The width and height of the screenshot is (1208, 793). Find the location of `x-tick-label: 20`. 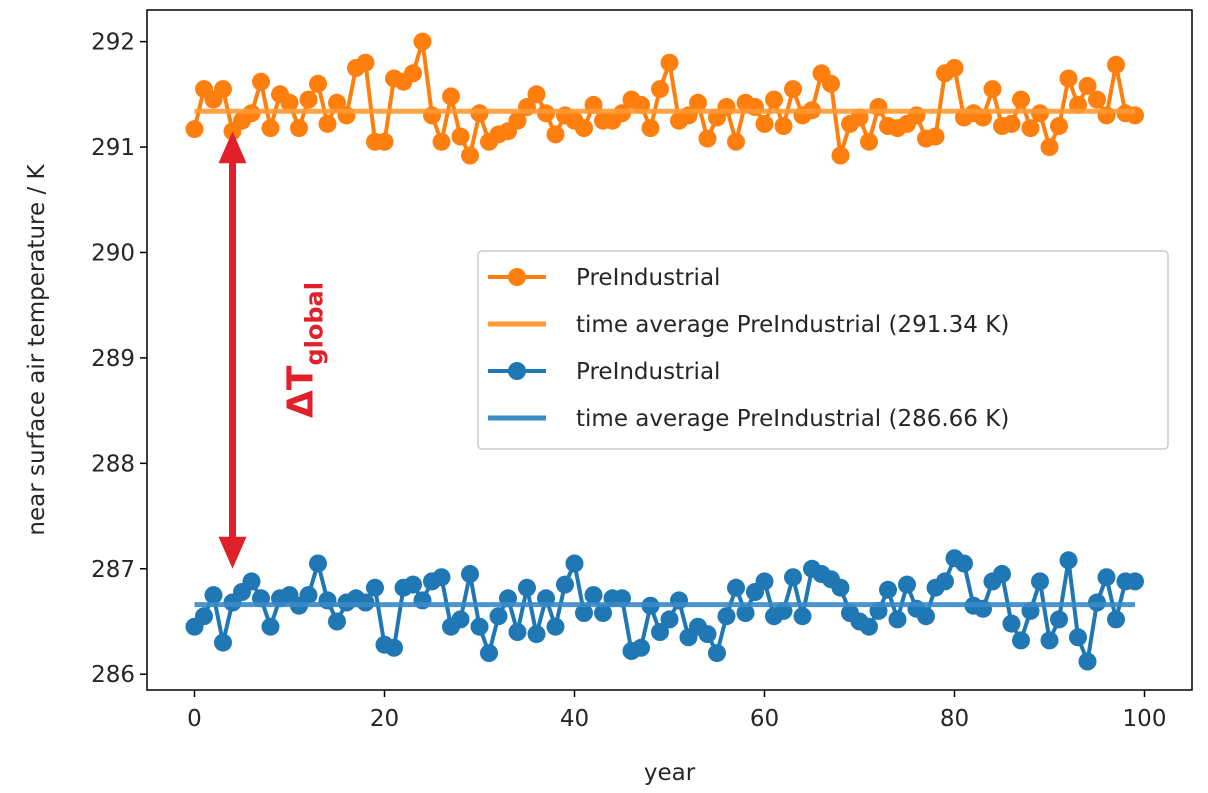

x-tick-label: 20 is located at coordinates (384, 719).